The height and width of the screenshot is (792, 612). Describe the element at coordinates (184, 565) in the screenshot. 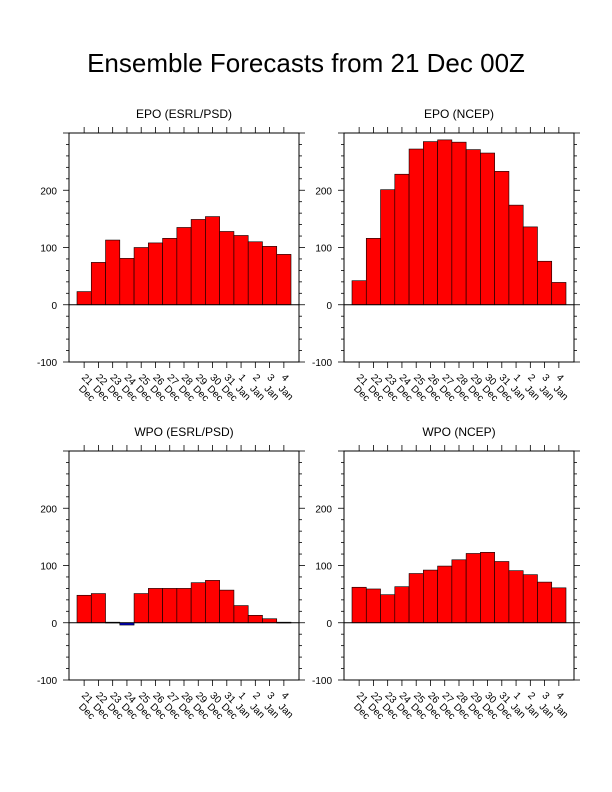

I see `plot-frame` at that location.